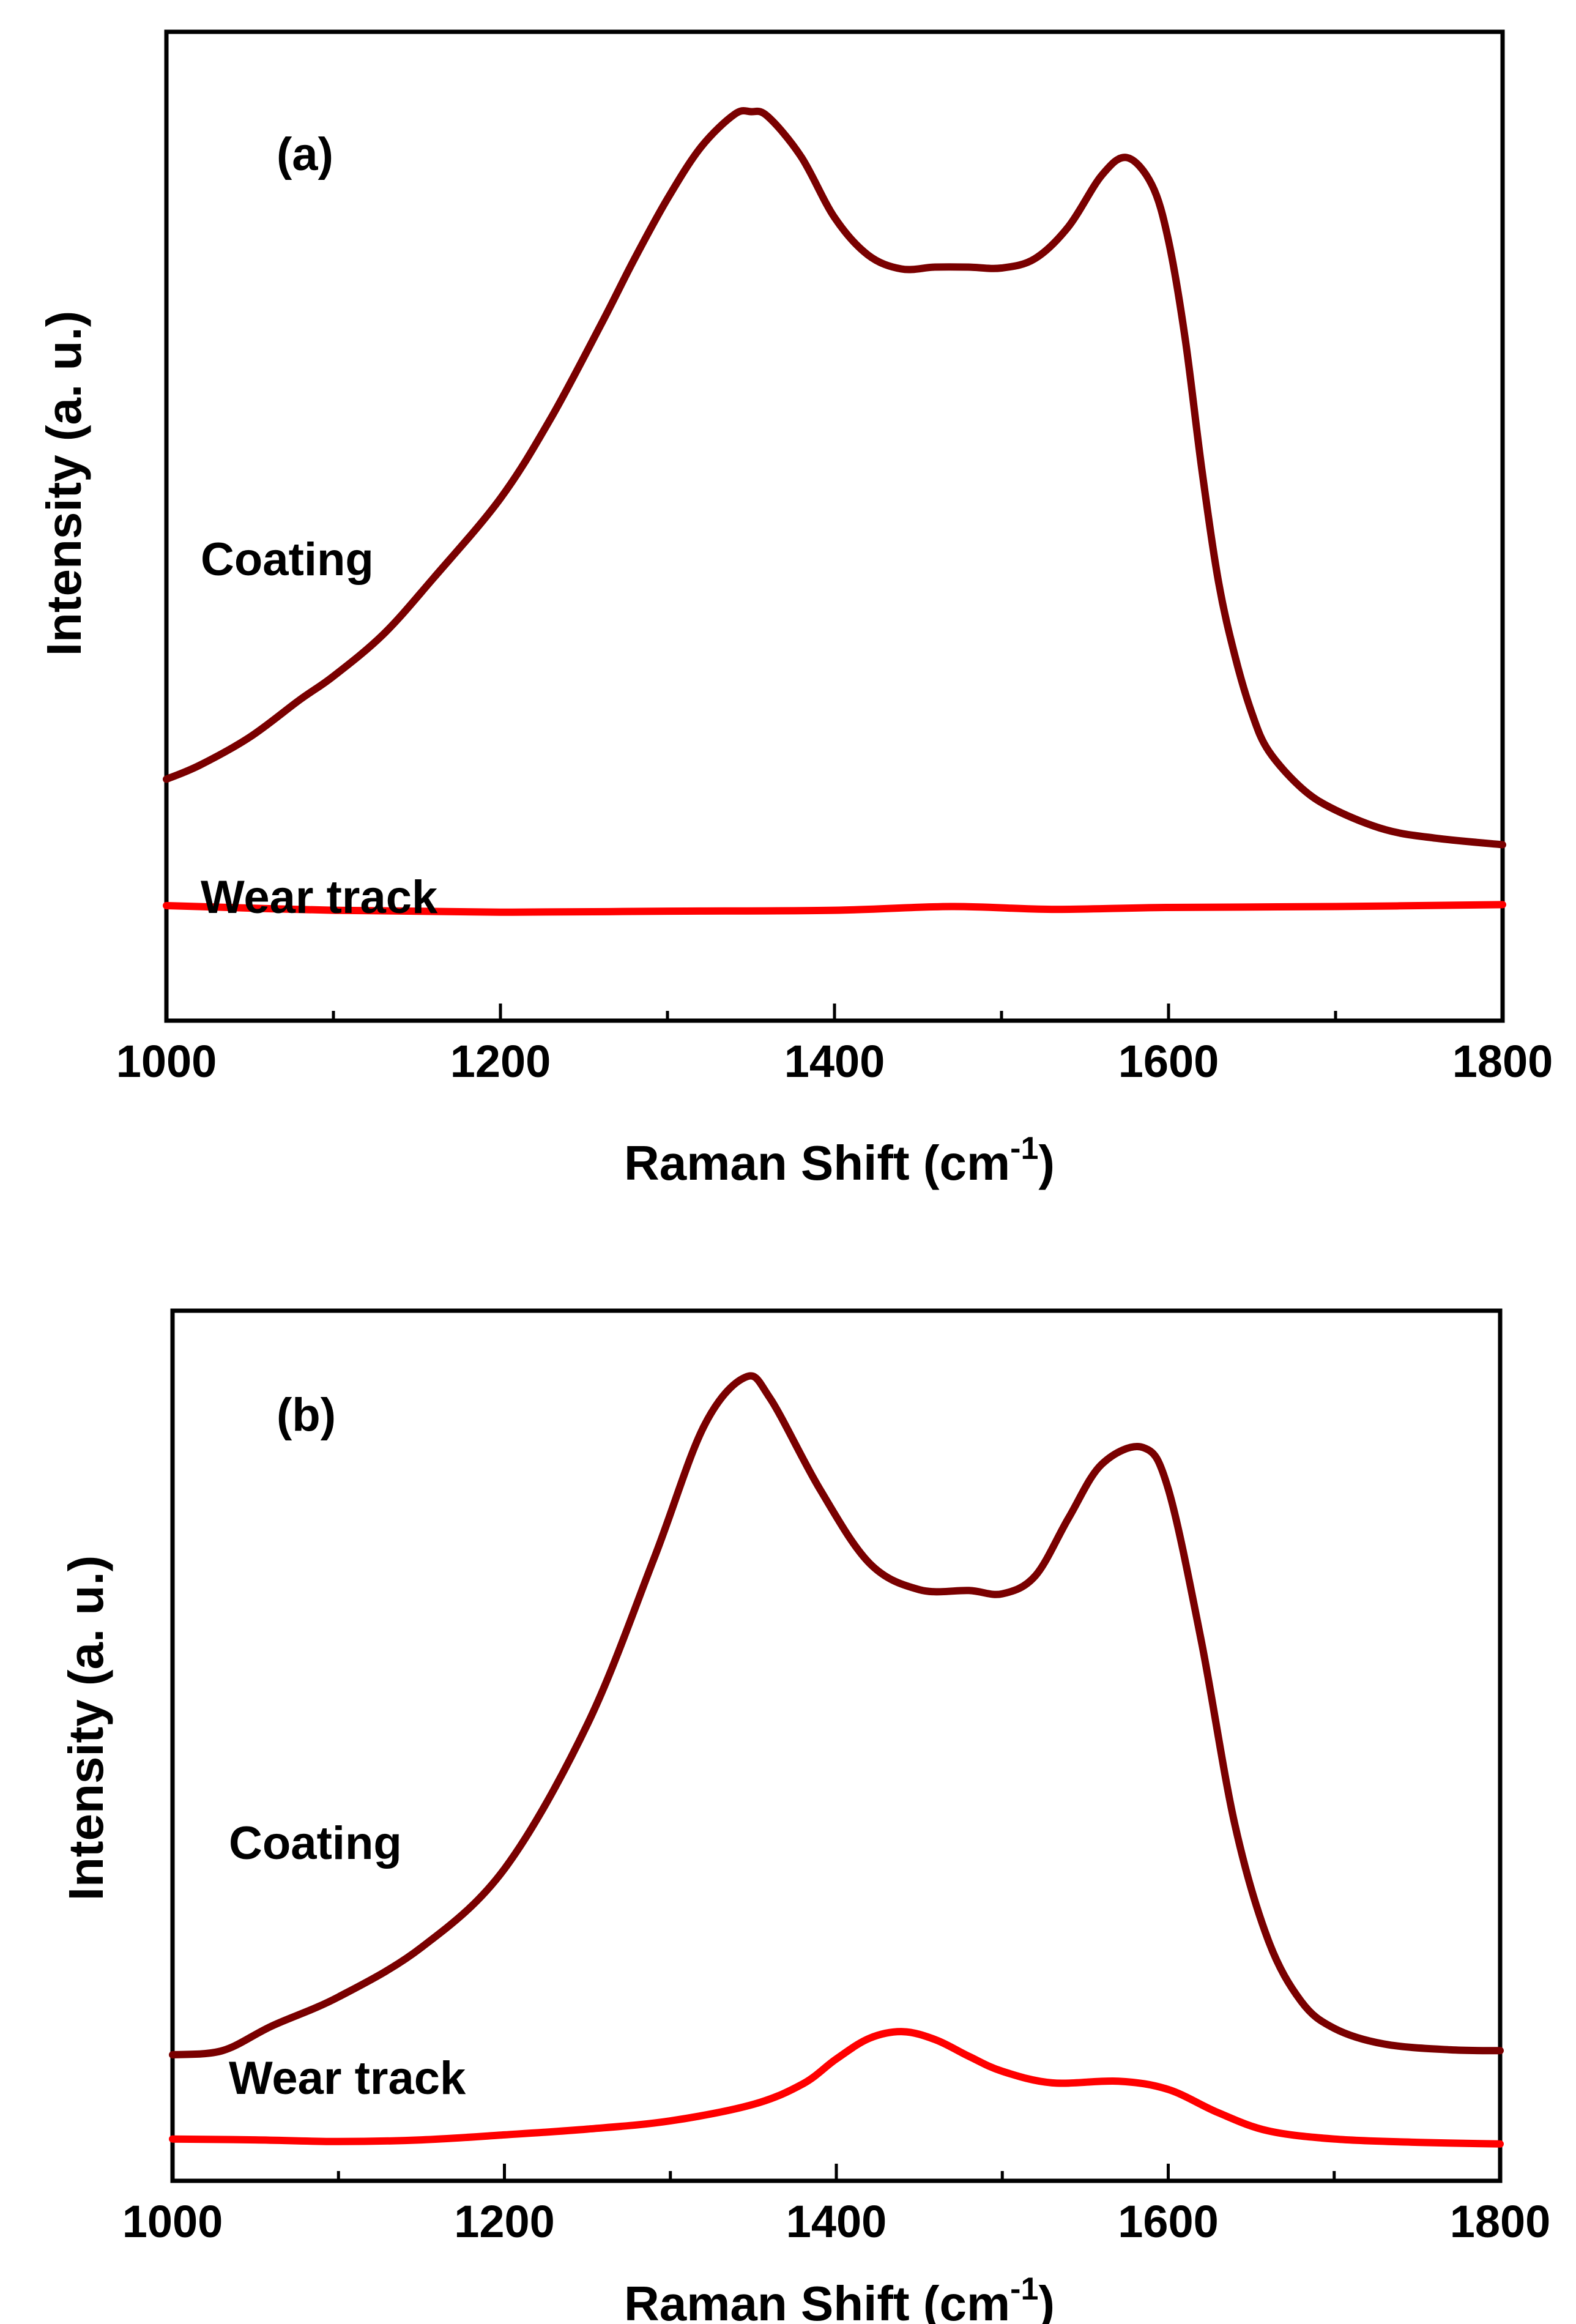 The image size is (1576, 2324). I want to click on panel-a-wear-track-line, so click(834, 908).